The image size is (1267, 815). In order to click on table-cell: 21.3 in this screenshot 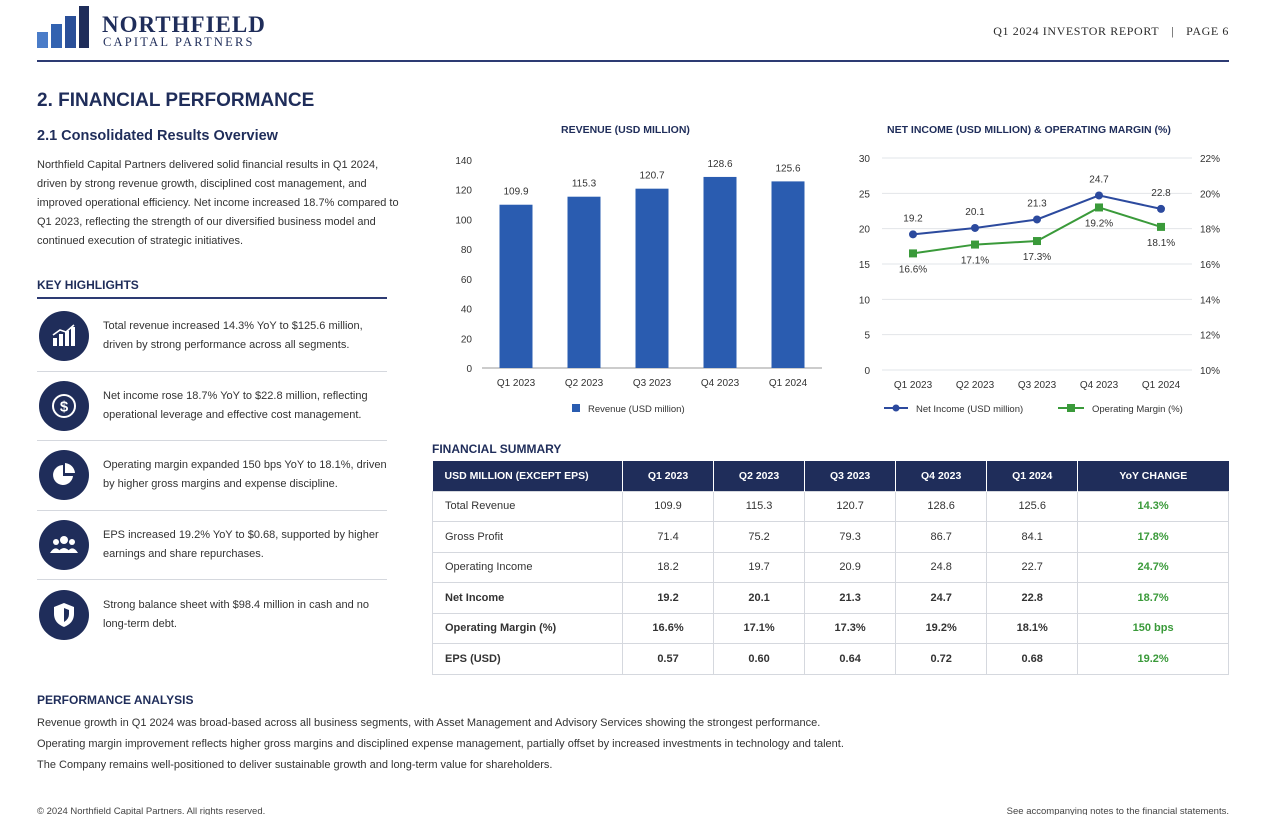, I will do `click(850, 598)`.